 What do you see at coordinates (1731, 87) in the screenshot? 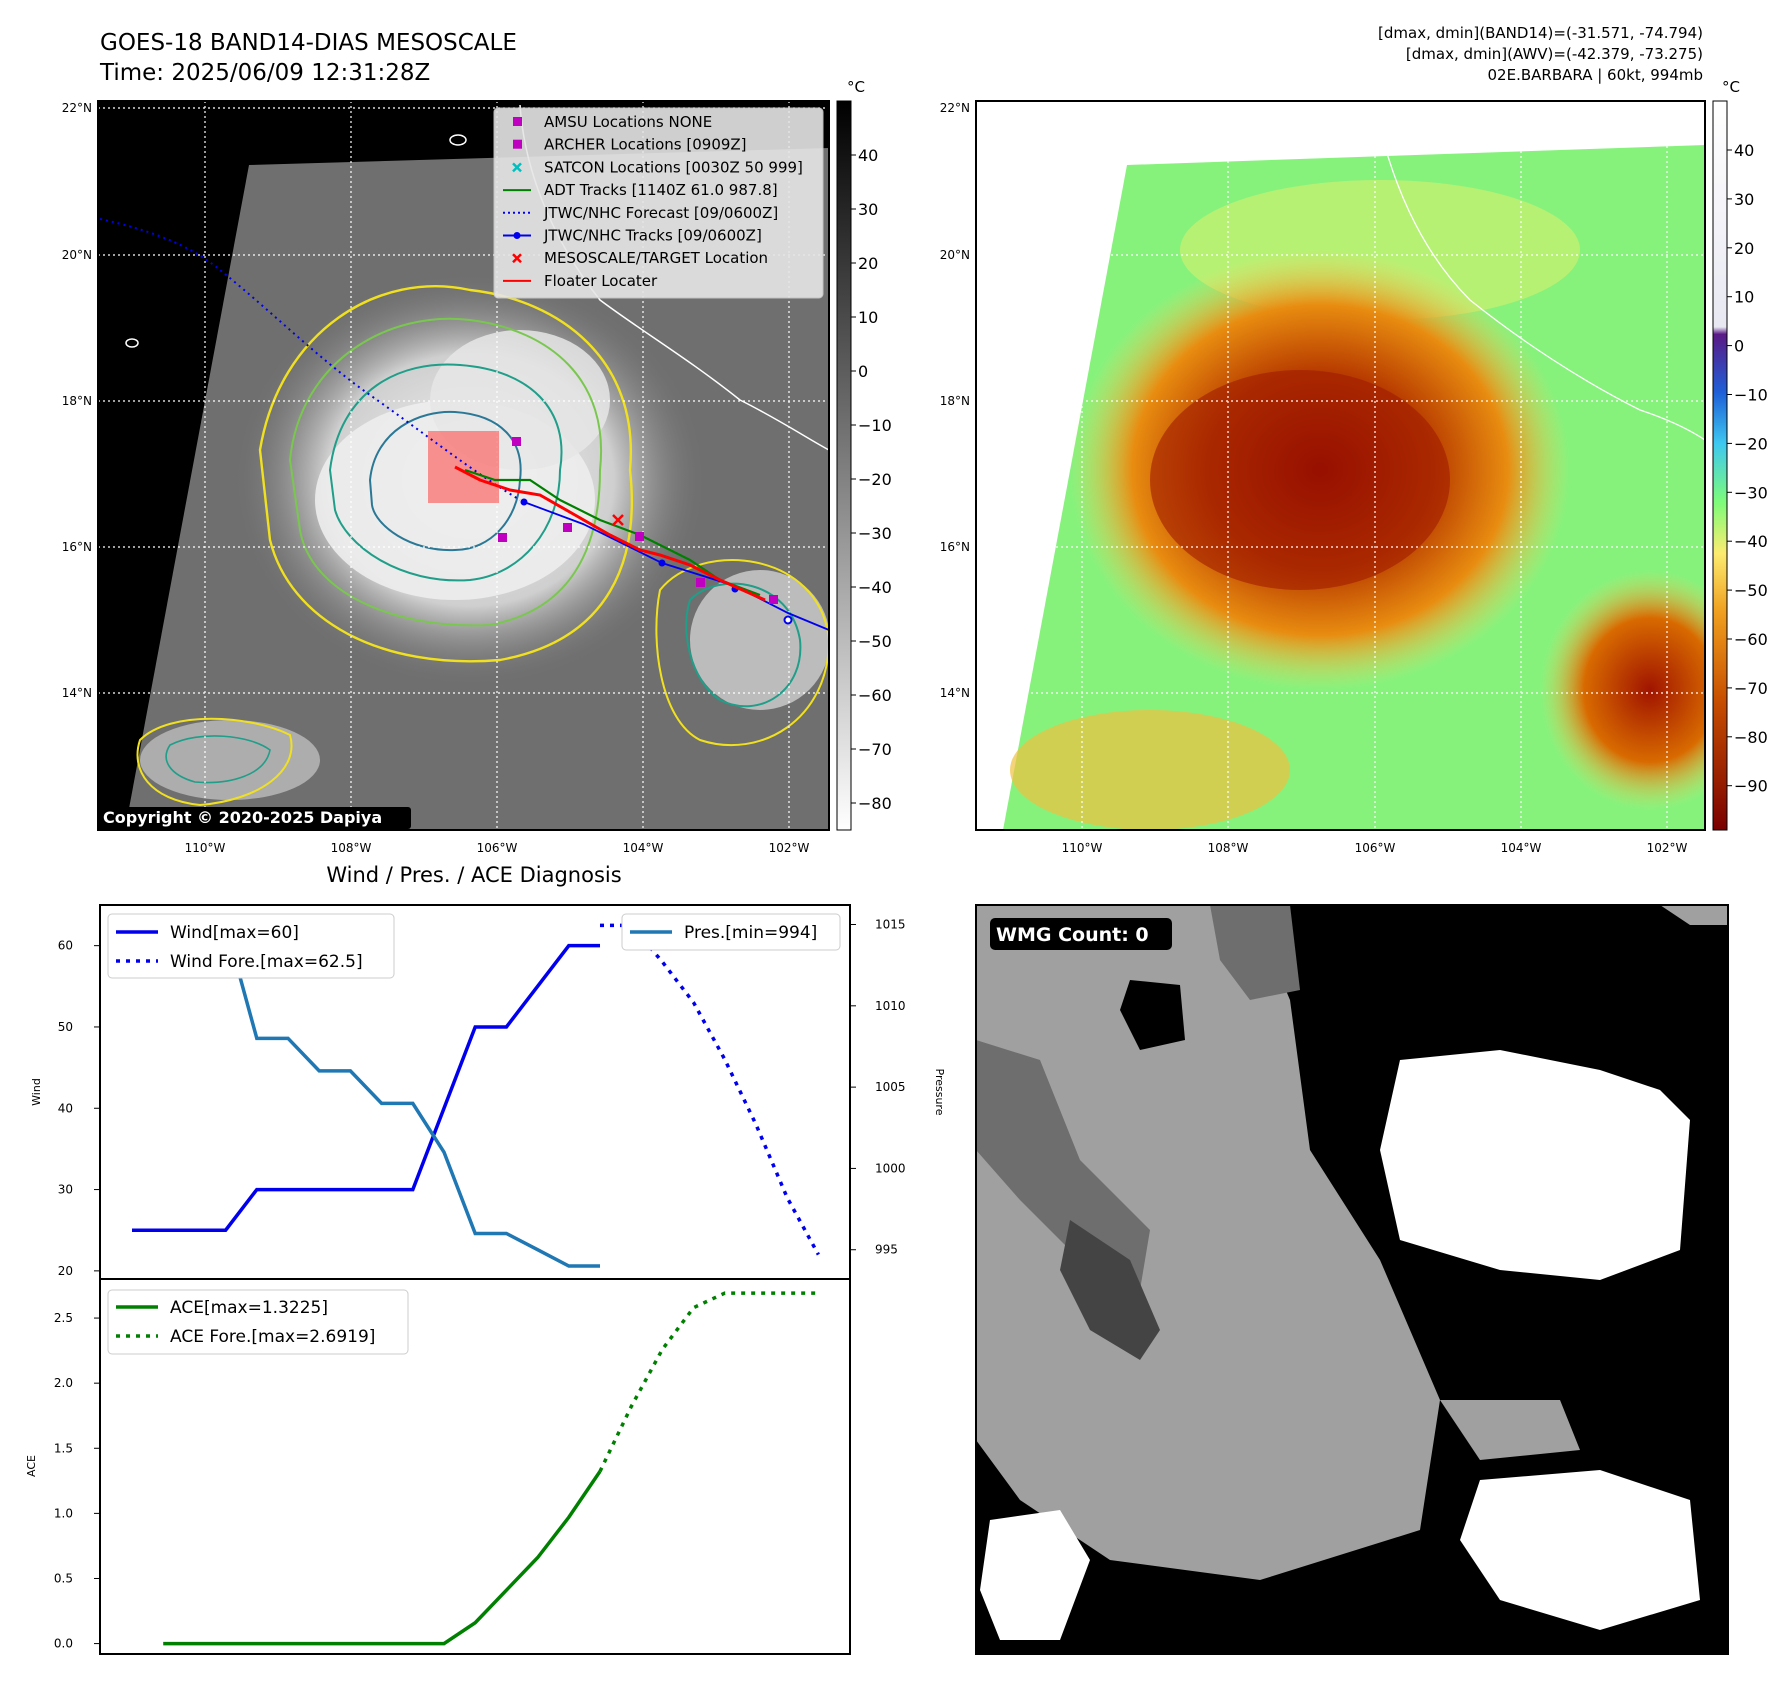
I see `awv-colorbar-unit: °C` at bounding box center [1731, 87].